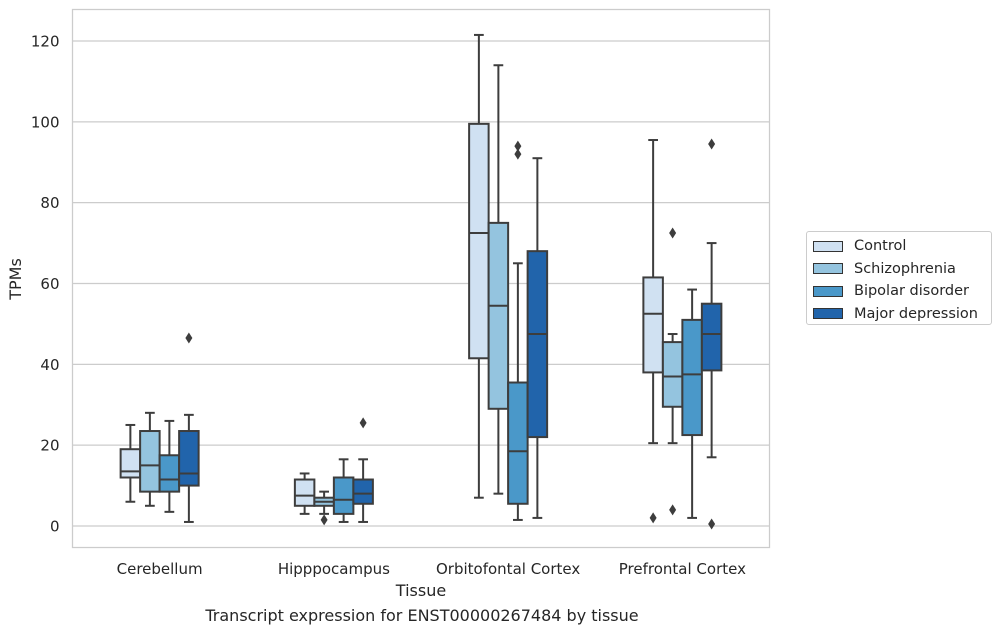 The width and height of the screenshot is (1002, 634). What do you see at coordinates (828, 269) in the screenshot?
I see `legend-swatch-schizophrenia` at bounding box center [828, 269].